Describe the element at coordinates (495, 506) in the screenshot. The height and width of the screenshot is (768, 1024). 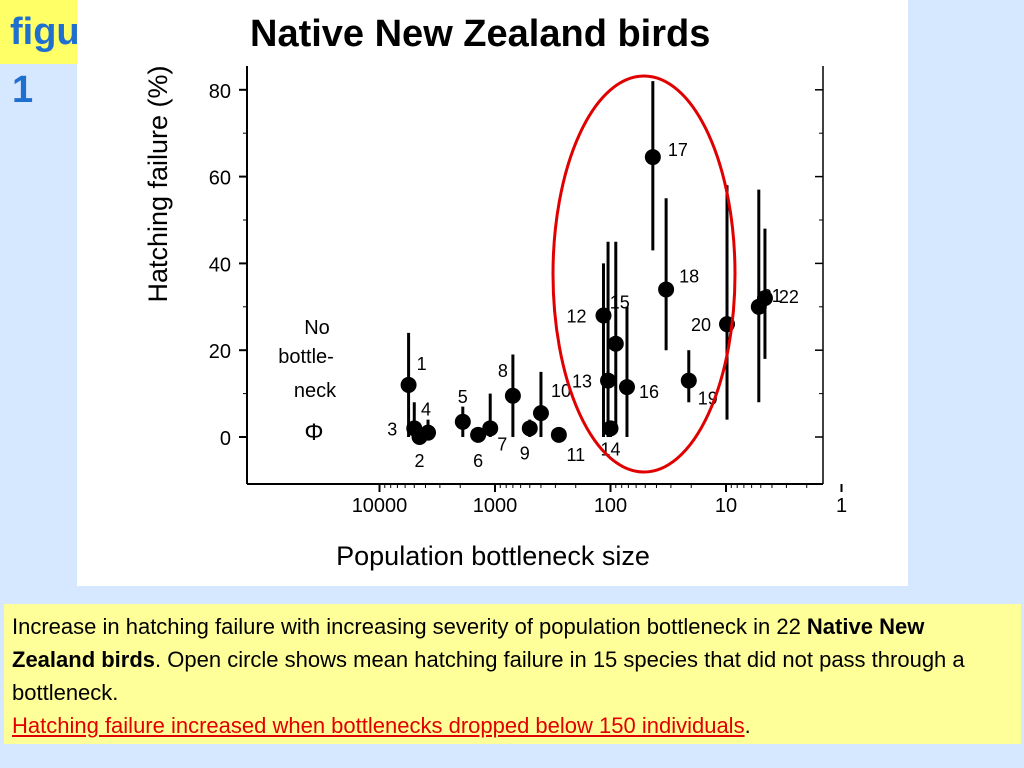
I see `x-tick-label: 1000` at that location.